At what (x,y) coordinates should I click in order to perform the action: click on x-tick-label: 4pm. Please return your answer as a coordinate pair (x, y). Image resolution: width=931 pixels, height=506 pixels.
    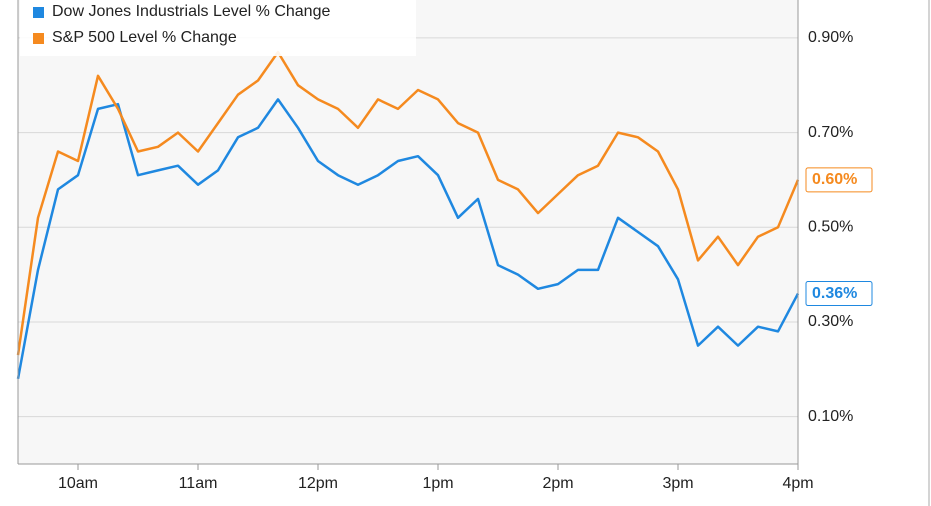
    Looking at the image, I should click on (797, 483).